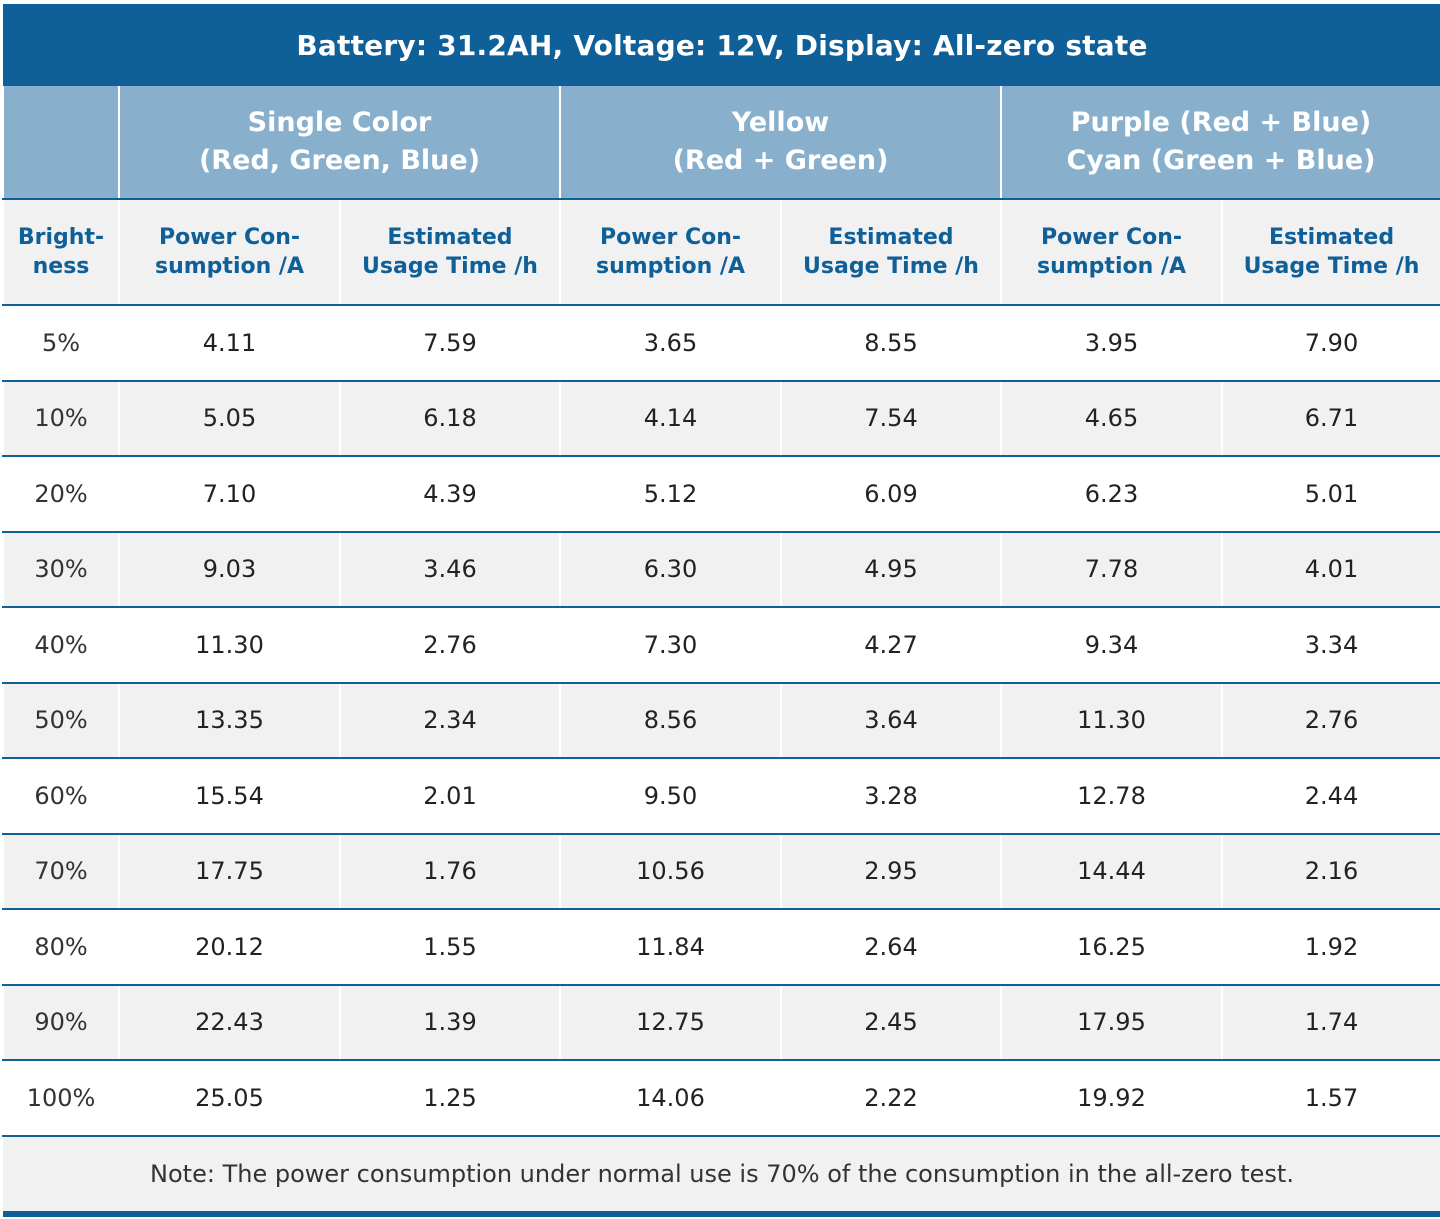  What do you see at coordinates (891, 1022) in the screenshot?
I see `cell-yellow-time: 2.45` at bounding box center [891, 1022].